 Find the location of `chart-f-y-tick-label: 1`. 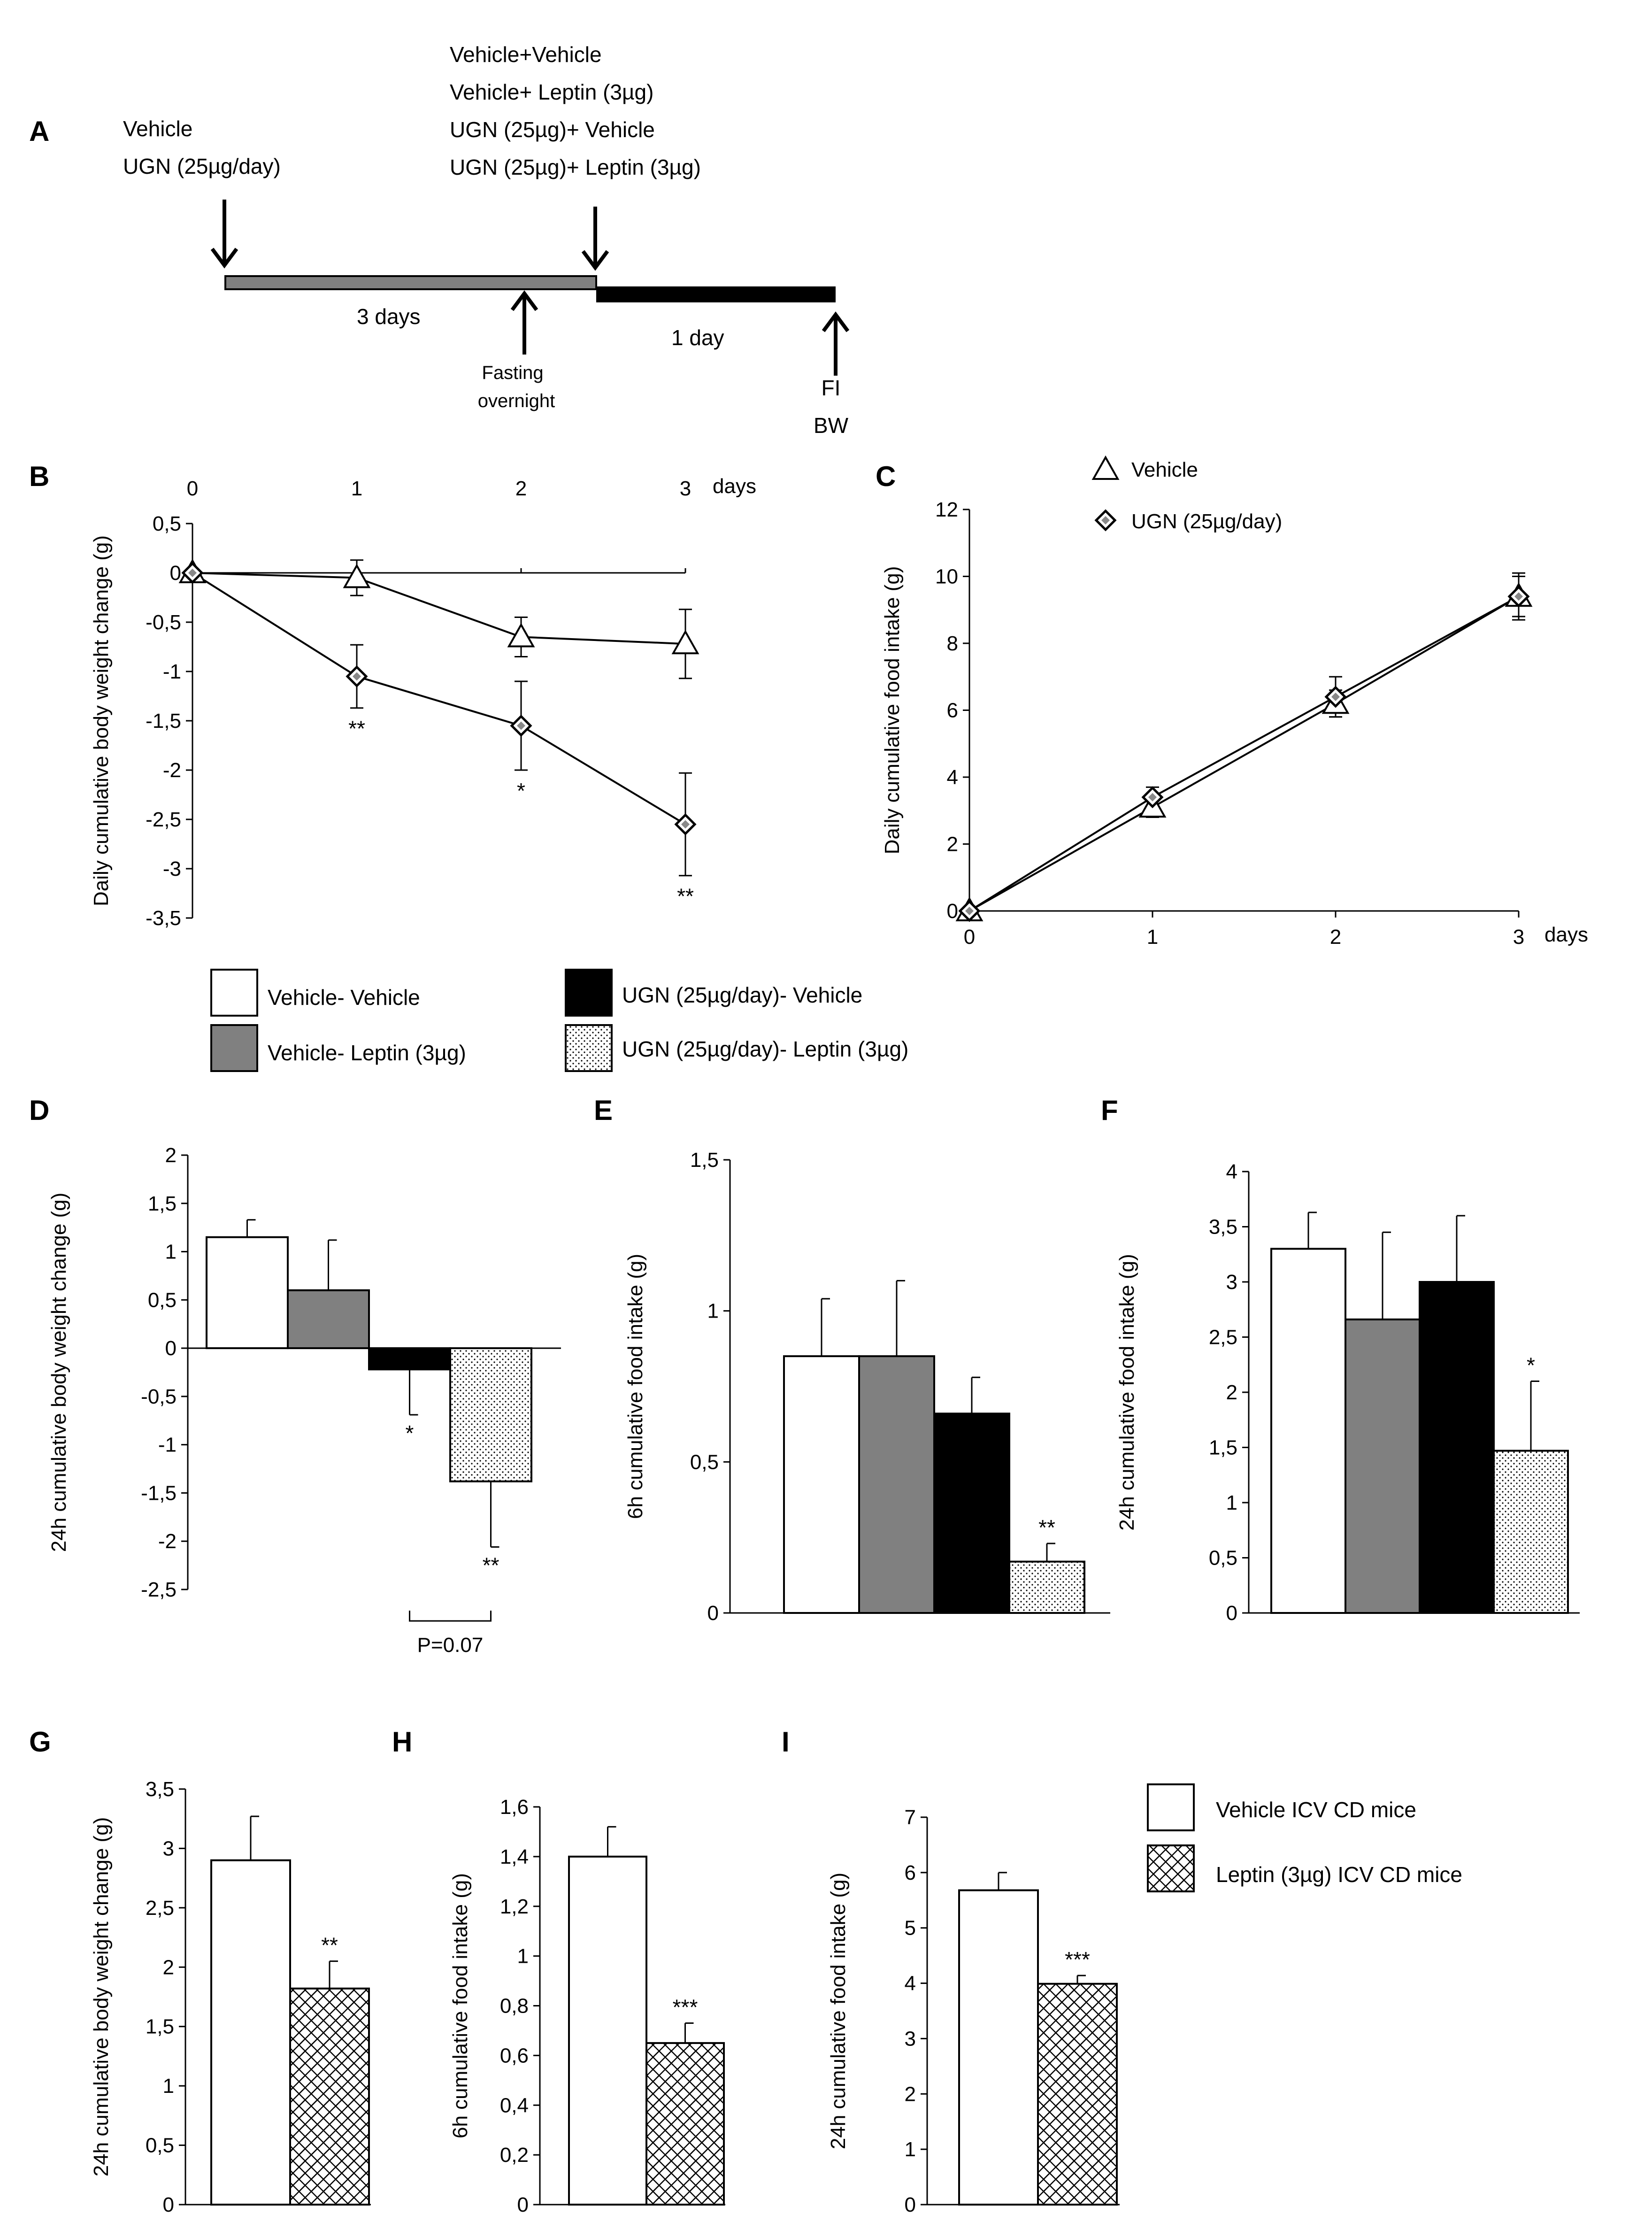

chart-f-y-tick-label: 1 is located at coordinates (1232, 1503).